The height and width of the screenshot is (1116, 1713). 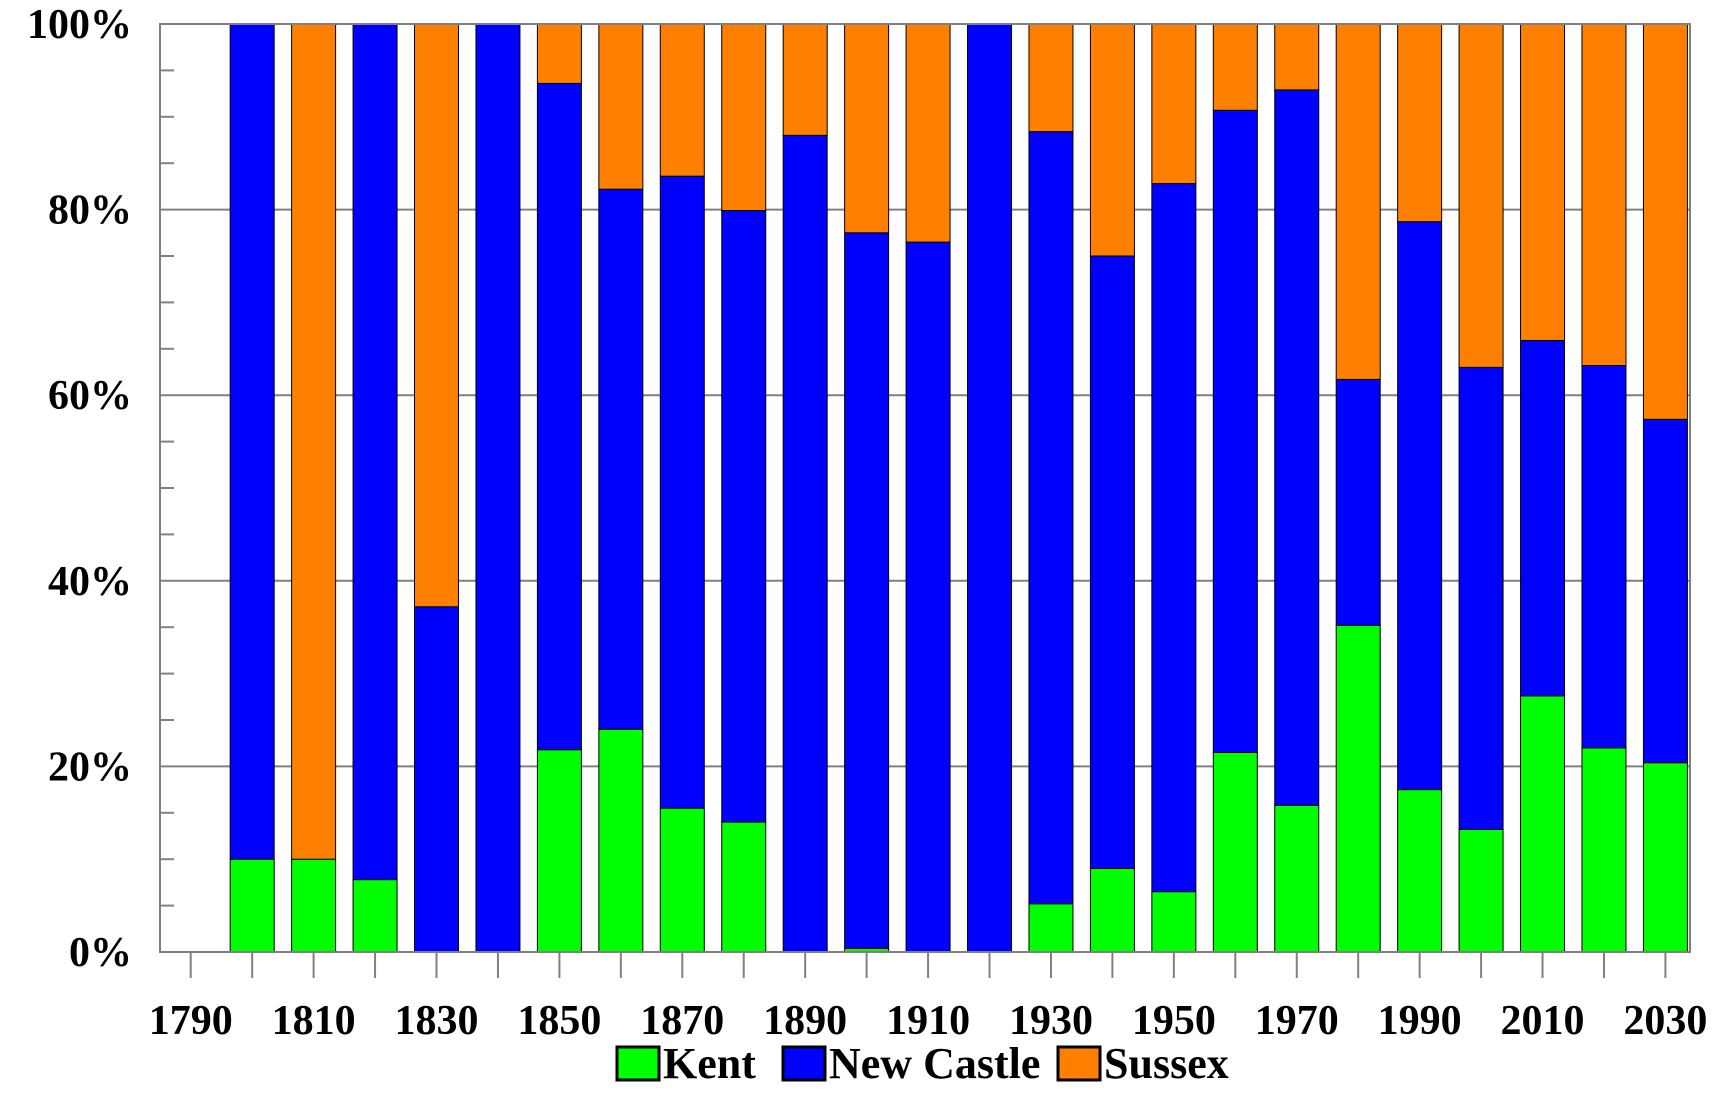 What do you see at coordinates (1051, 1021) in the screenshot?
I see `x-tick-label: 1930` at bounding box center [1051, 1021].